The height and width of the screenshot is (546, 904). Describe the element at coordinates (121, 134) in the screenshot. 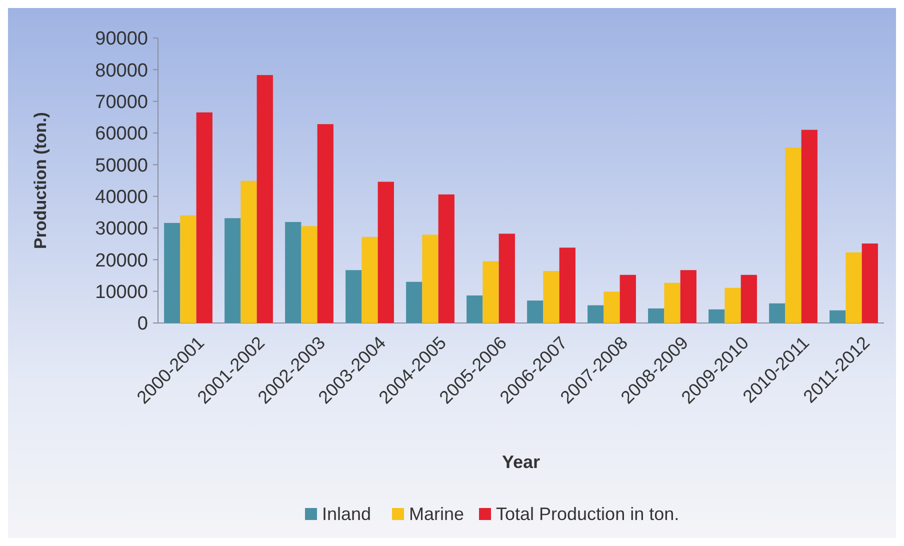

I see `y-tick-label: 60000` at that location.